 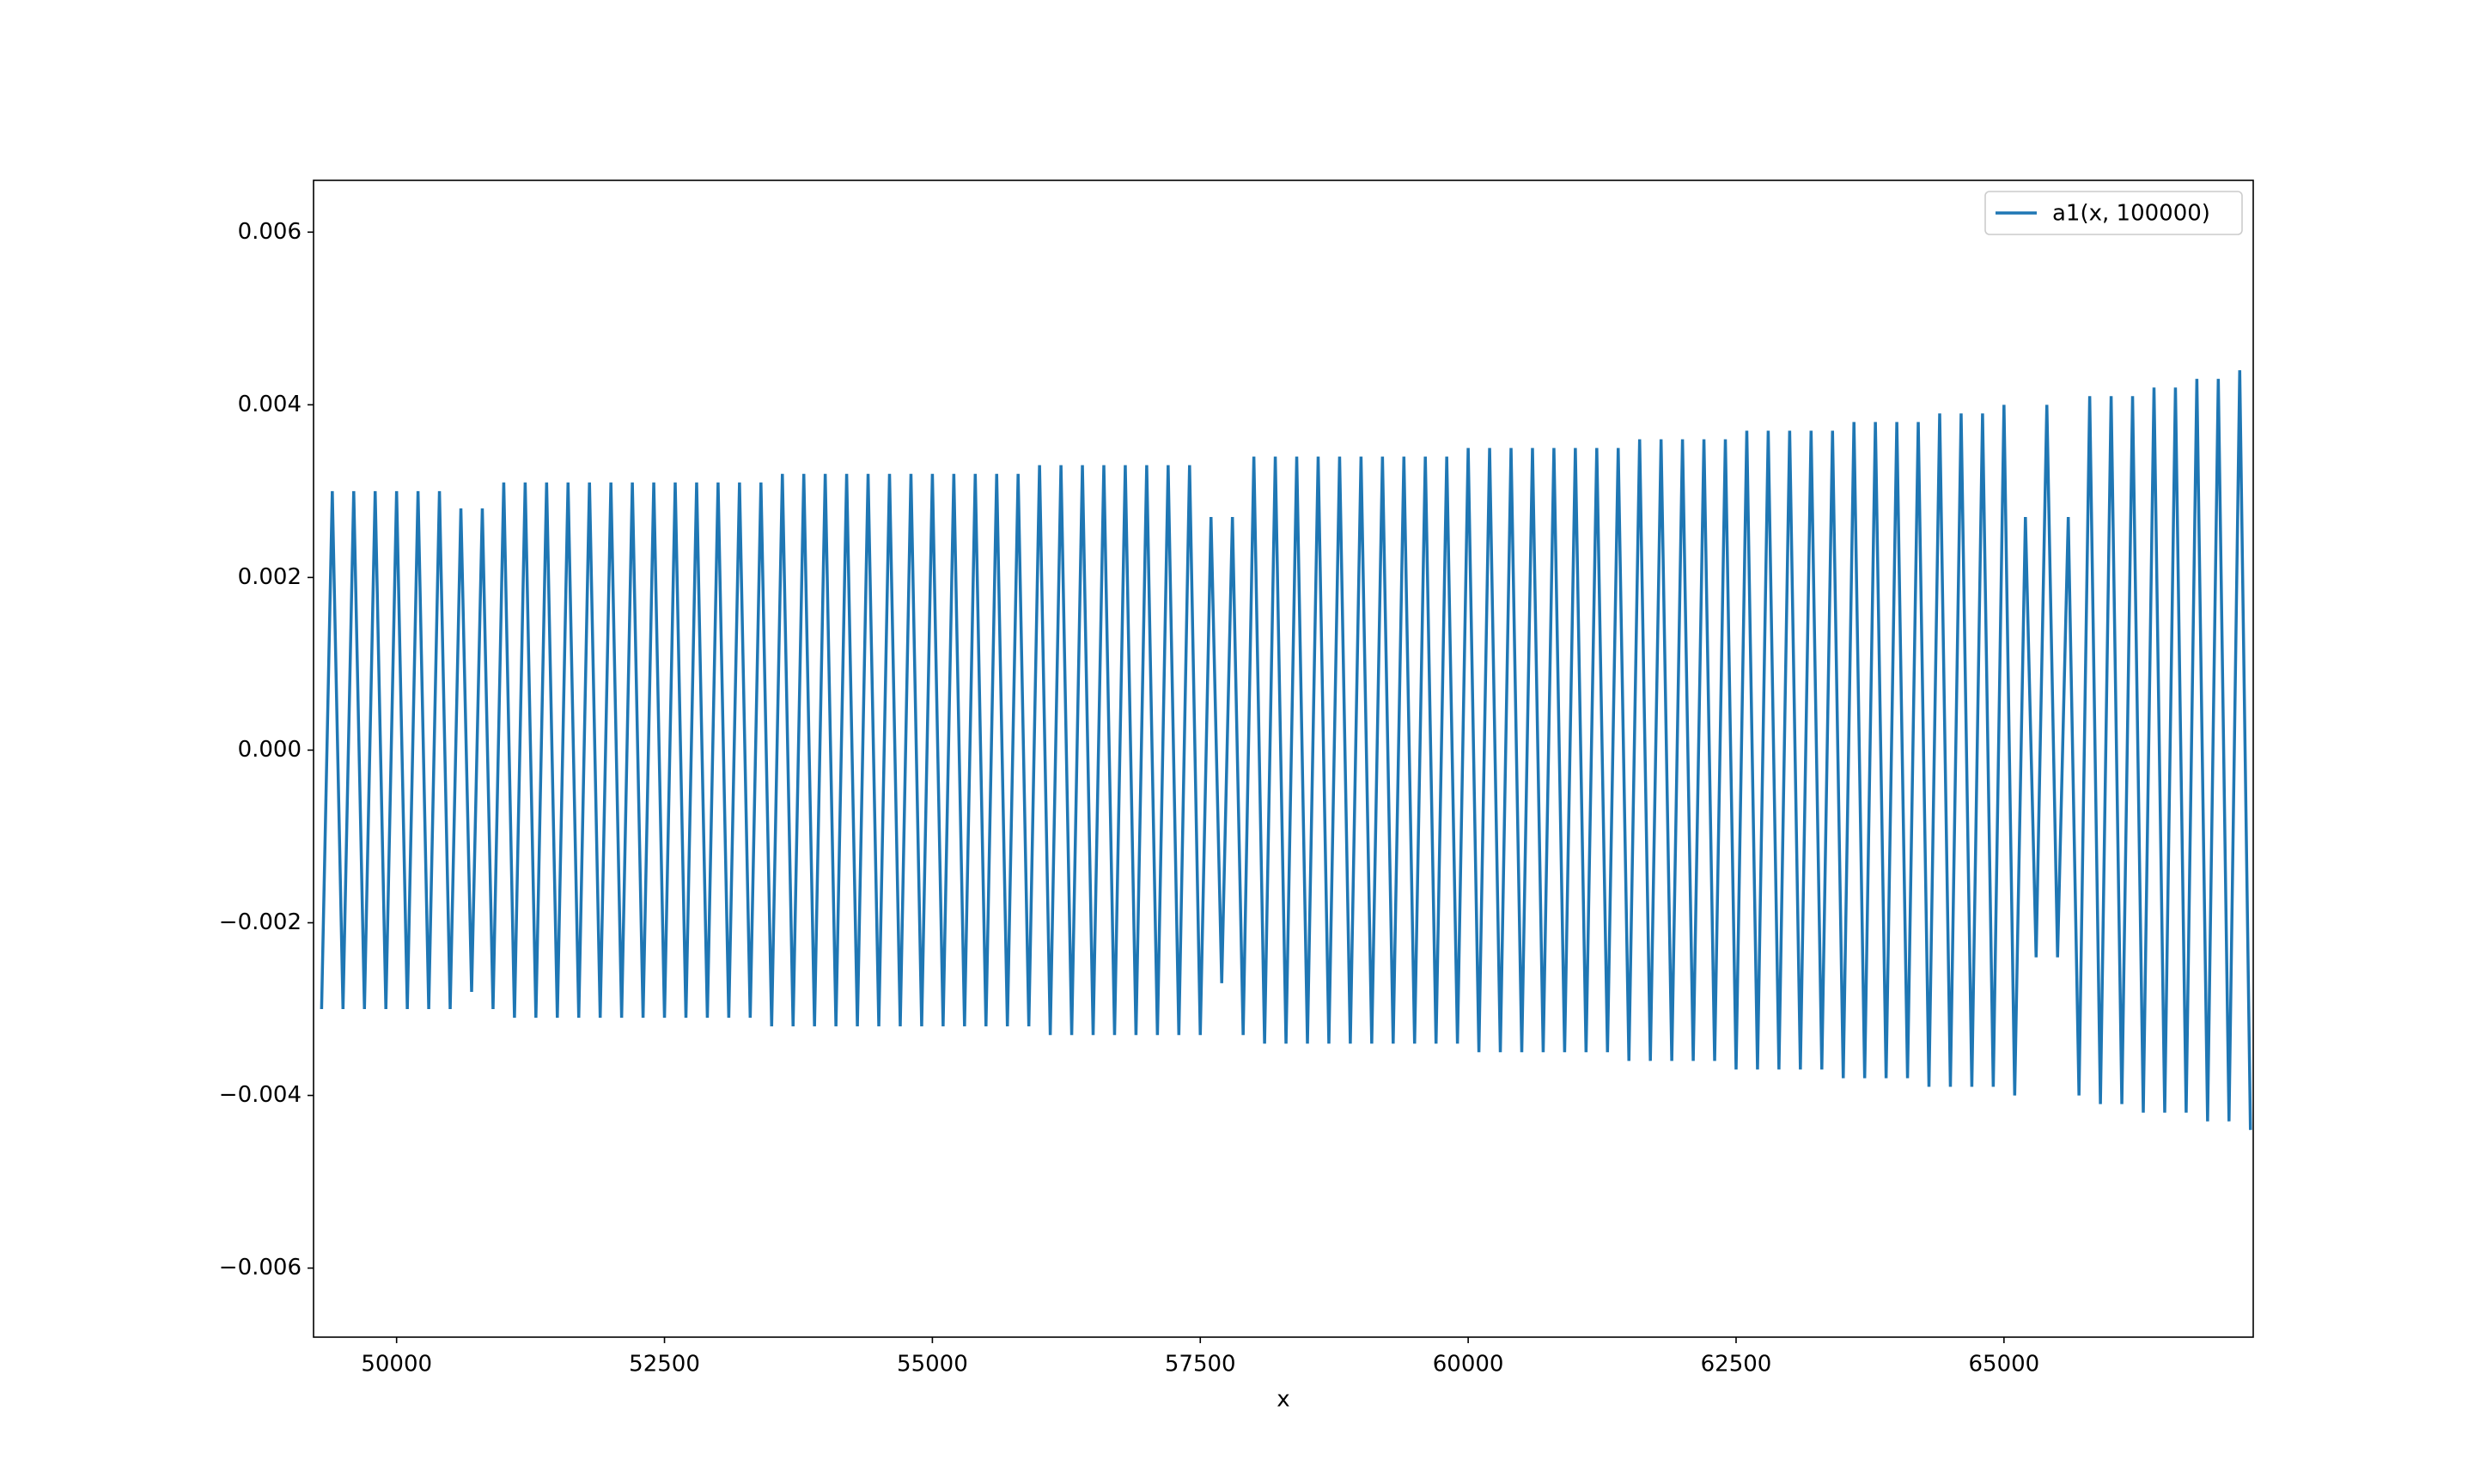 I want to click on legend-label: a1(x, 100000), so click(x=2131, y=214).